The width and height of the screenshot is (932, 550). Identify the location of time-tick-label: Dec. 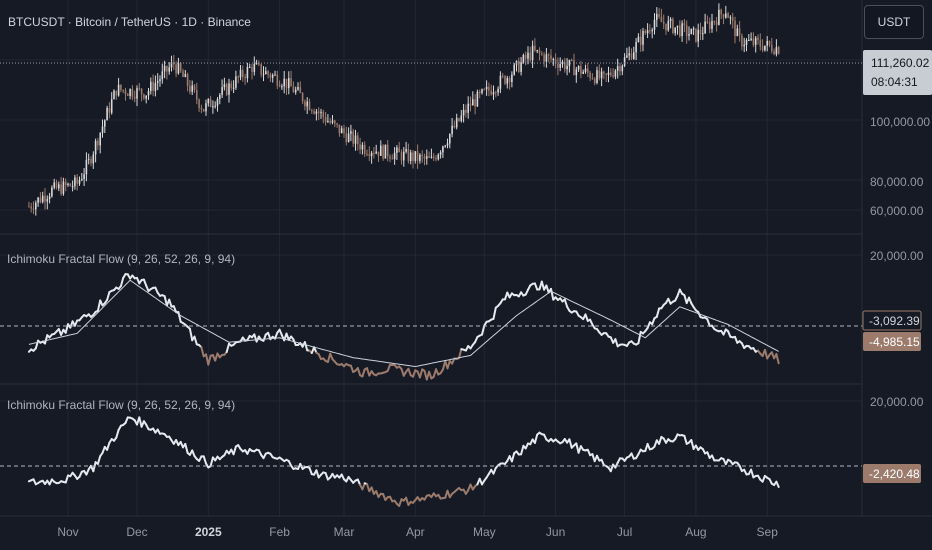
(136, 532).